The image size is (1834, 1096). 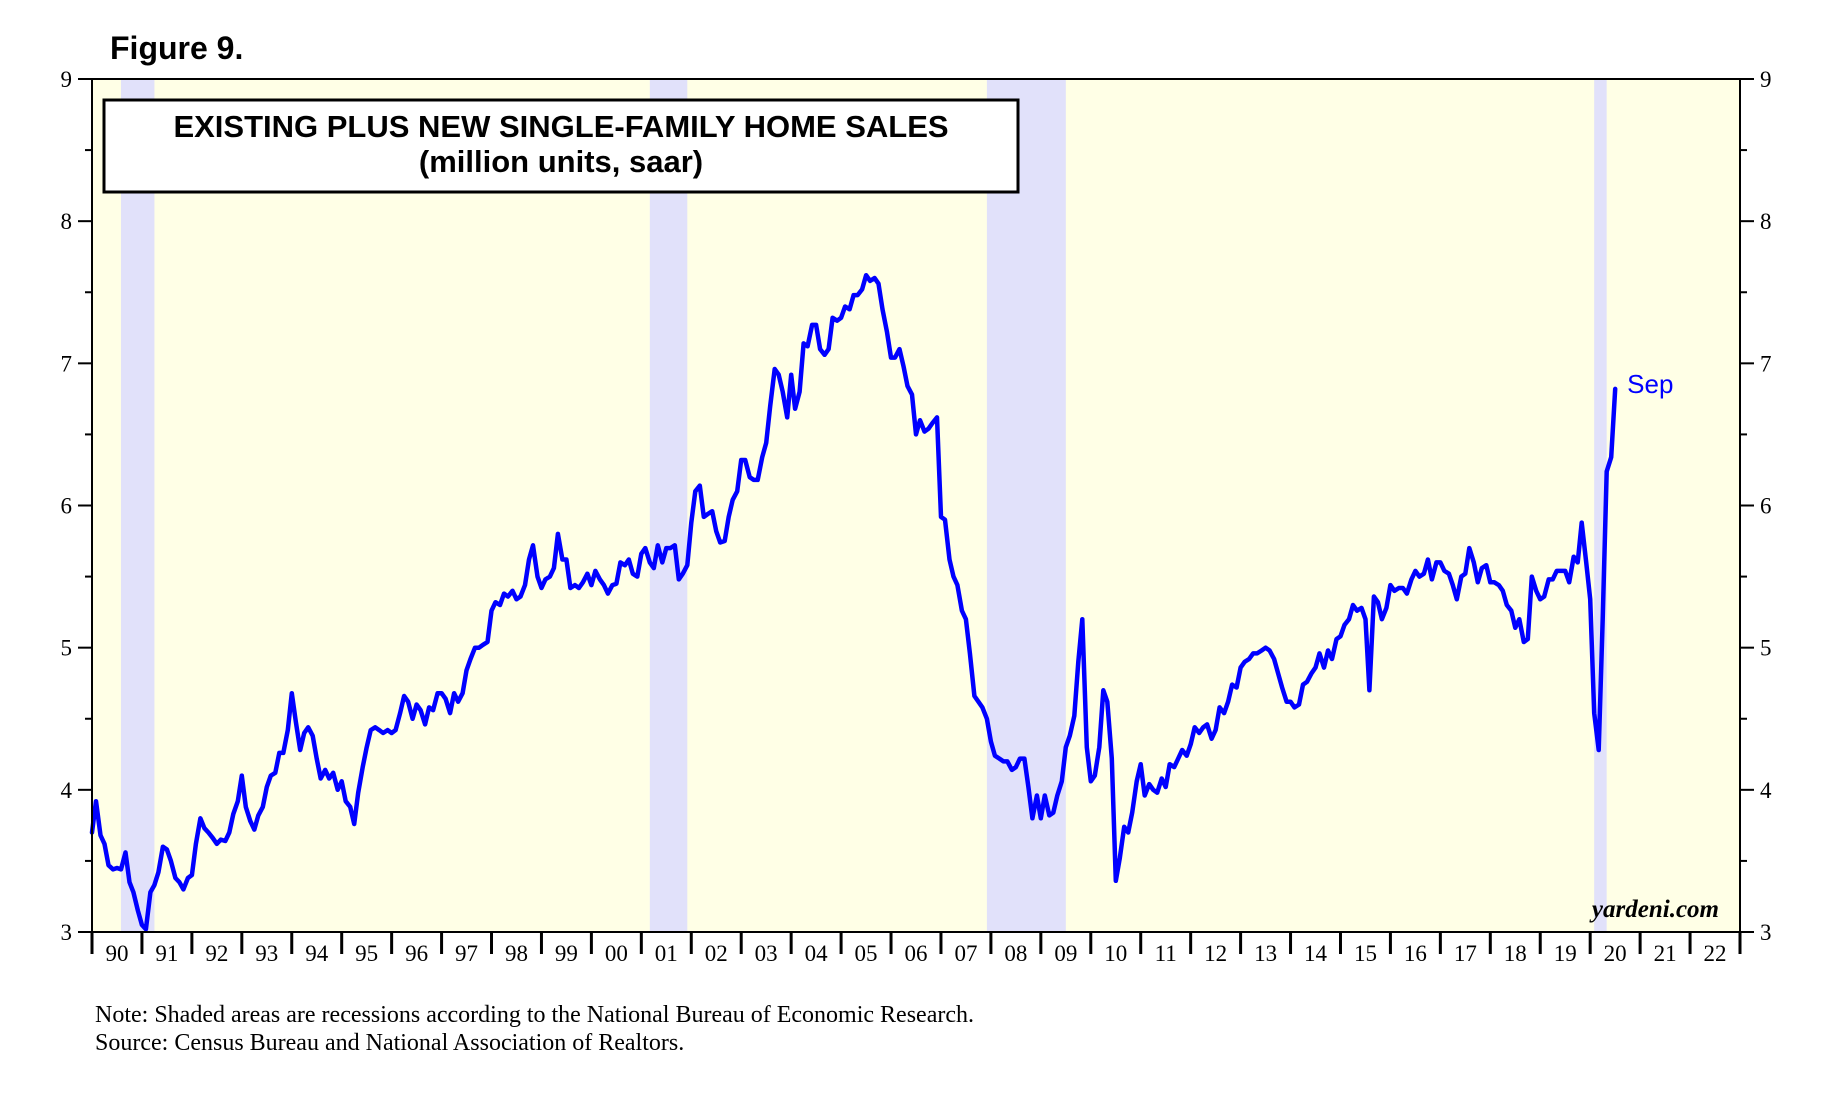 I want to click on x-tick-label: 13, so click(x=1265, y=953).